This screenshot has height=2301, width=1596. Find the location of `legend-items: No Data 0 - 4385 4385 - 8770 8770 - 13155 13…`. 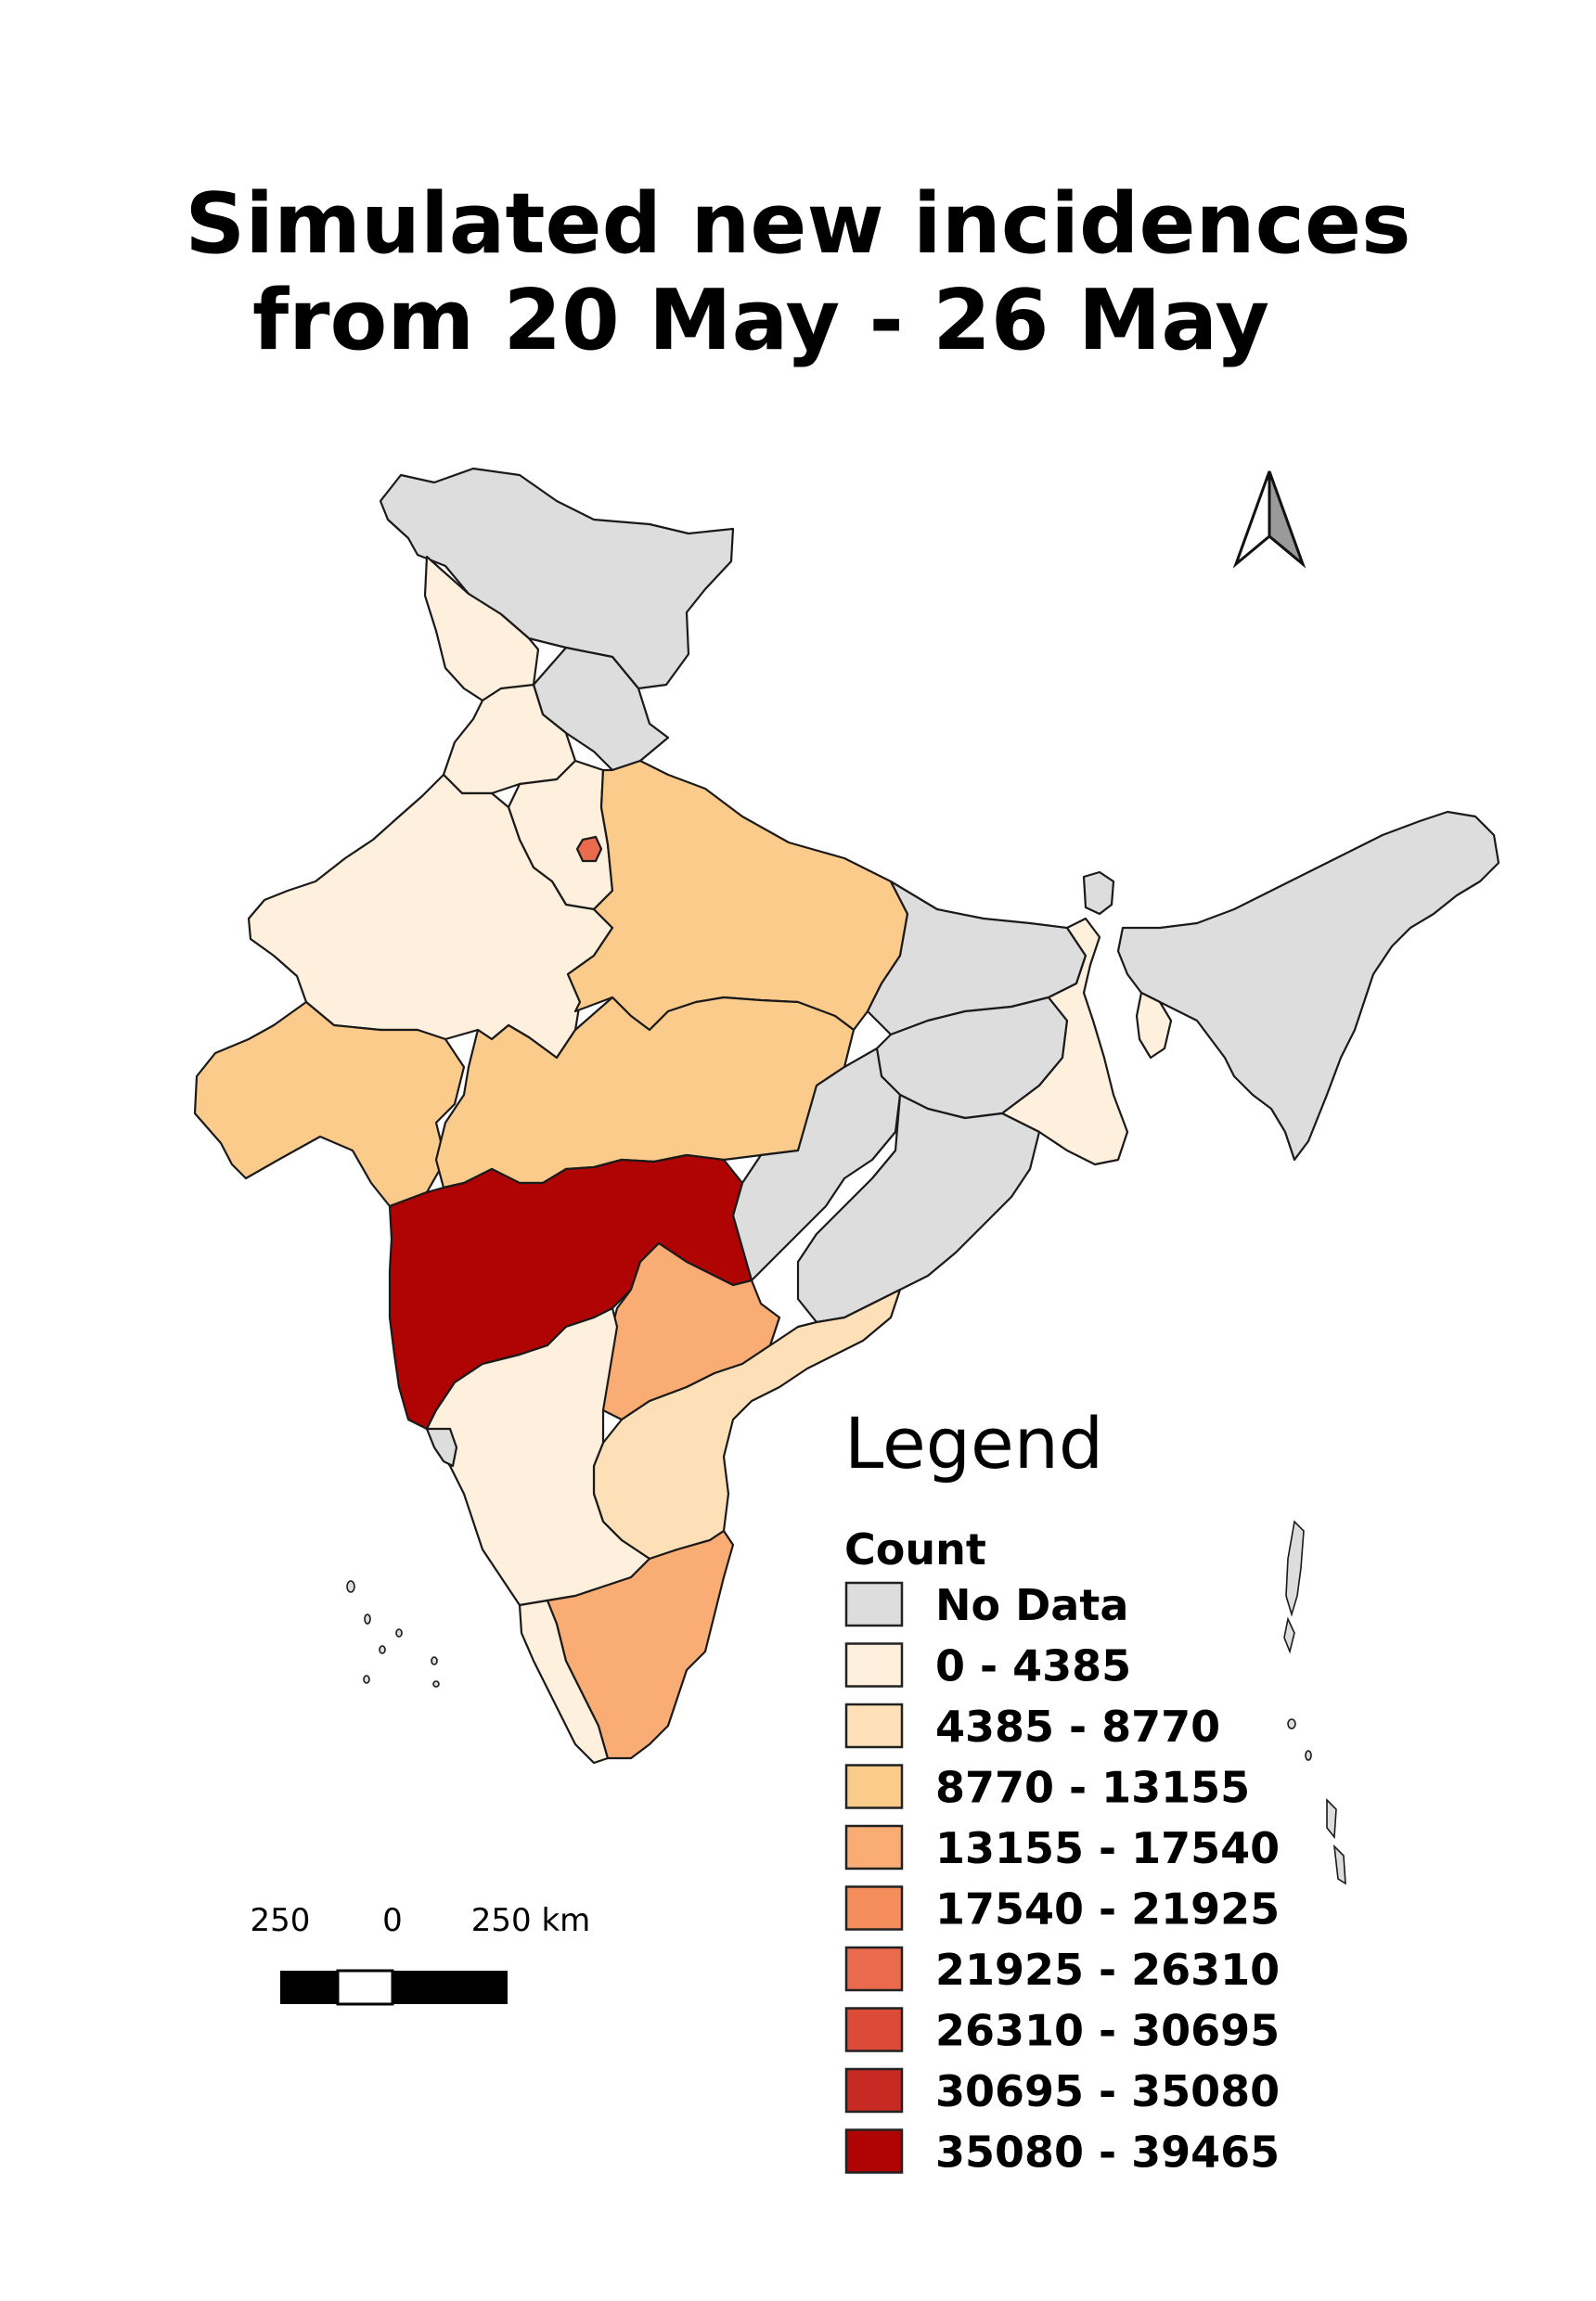

legend-items: No Data 0 - 4385 4385 - 8770 8770 - 13155 13… is located at coordinates (1062, 1879).